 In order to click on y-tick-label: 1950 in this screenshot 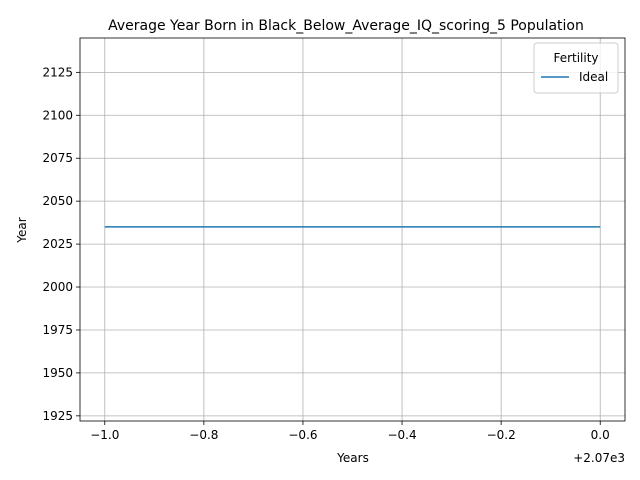, I will do `click(57, 373)`.